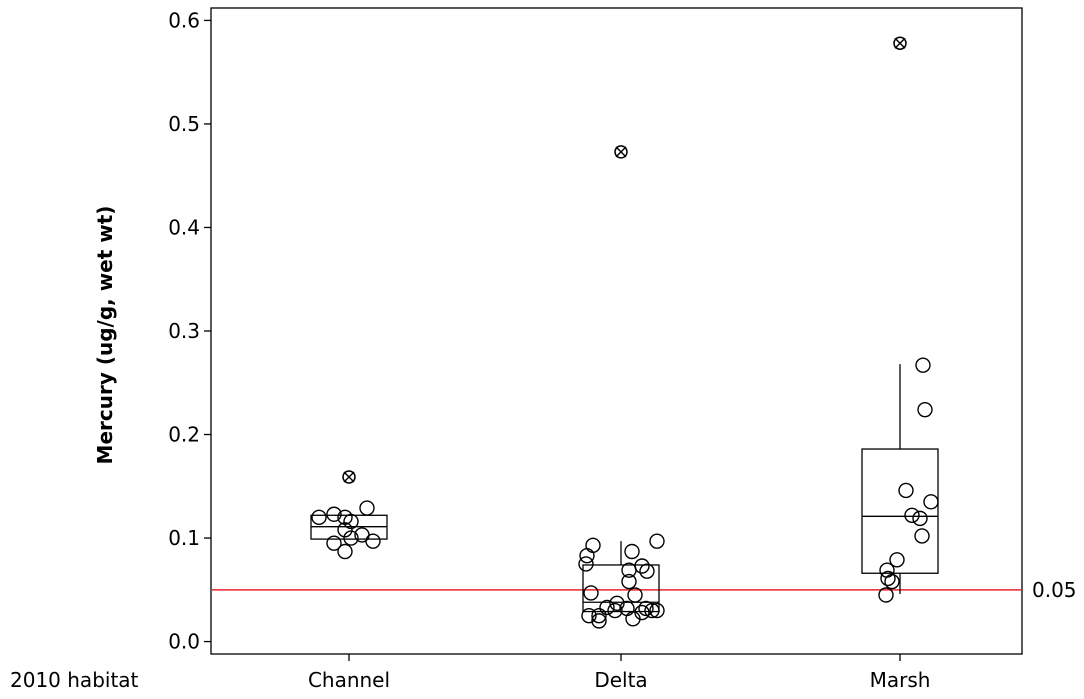 Image resolution: width=1084 pixels, height=699 pixels. Describe the element at coordinates (621, 379) in the screenshot. I see `box-delta` at that location.